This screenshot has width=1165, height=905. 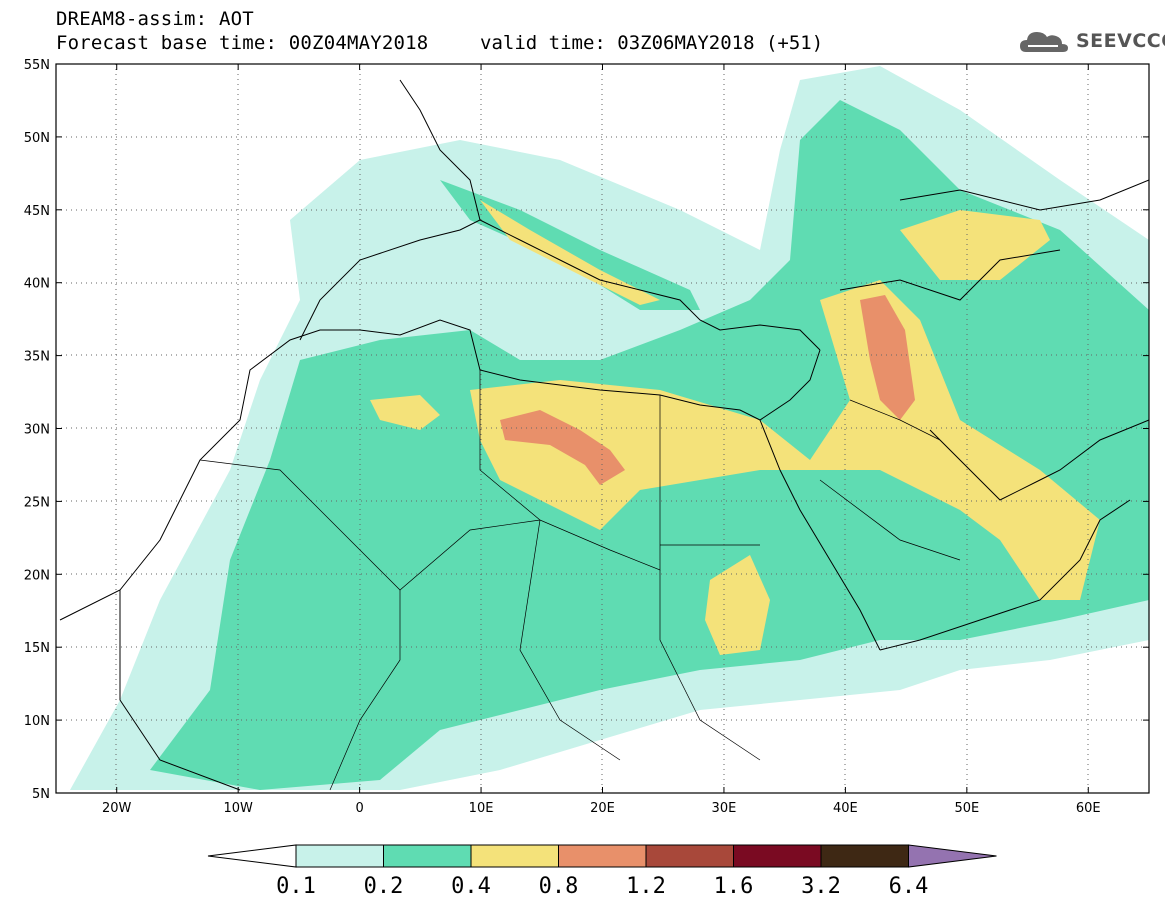 What do you see at coordinates (471, 886) in the screenshot?
I see `colorbar-level-label: 0.4` at bounding box center [471, 886].